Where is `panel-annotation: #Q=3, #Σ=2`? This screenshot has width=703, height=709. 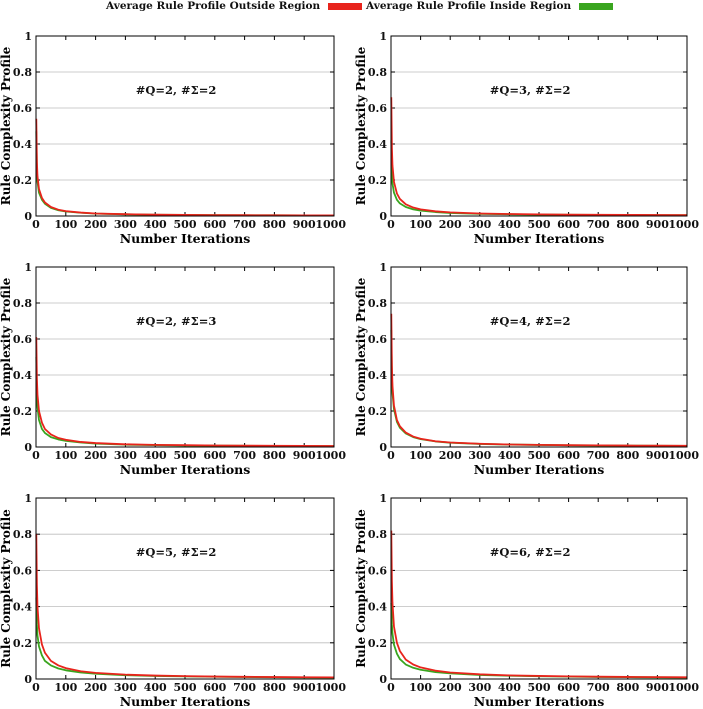
panel-annotation: #Q=3, #Σ=2 is located at coordinates (530, 90).